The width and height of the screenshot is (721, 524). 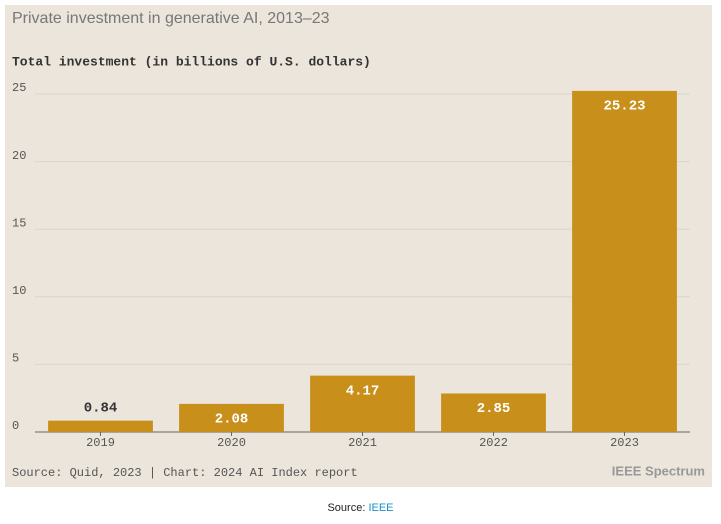 I want to click on y-tick-label: 20, so click(x=19, y=156).